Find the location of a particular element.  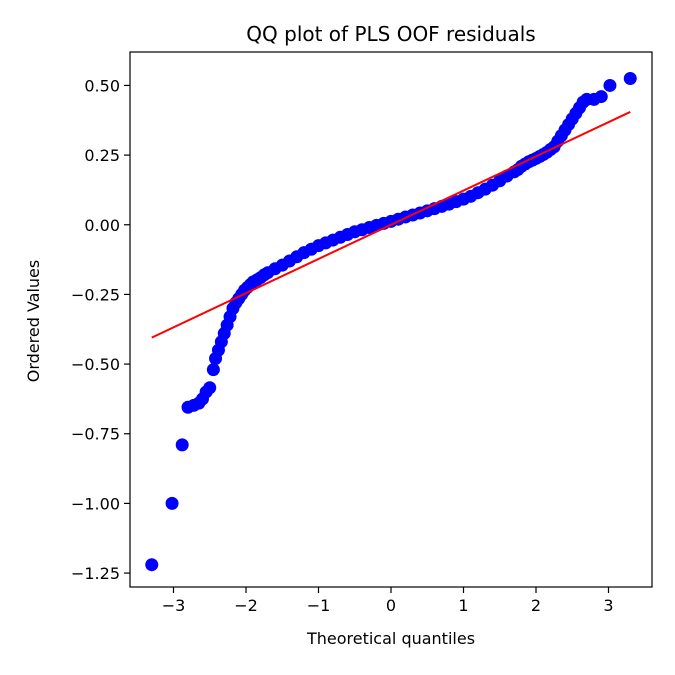

x-tick-label: 2 is located at coordinates (536, 605).